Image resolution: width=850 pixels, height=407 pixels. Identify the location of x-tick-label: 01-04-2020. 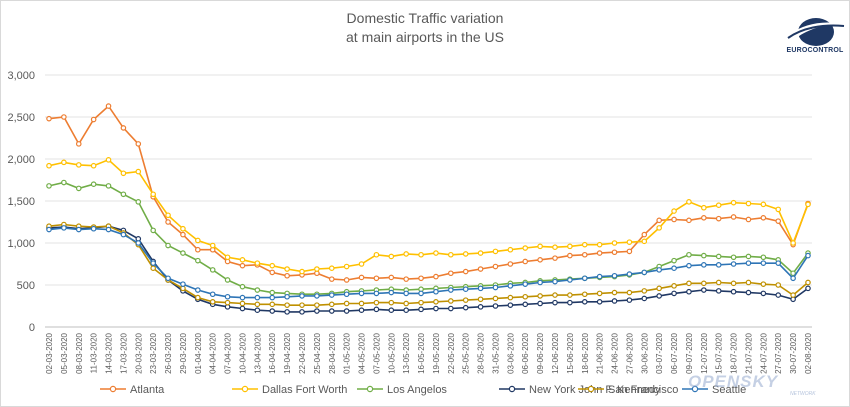
(198, 352).